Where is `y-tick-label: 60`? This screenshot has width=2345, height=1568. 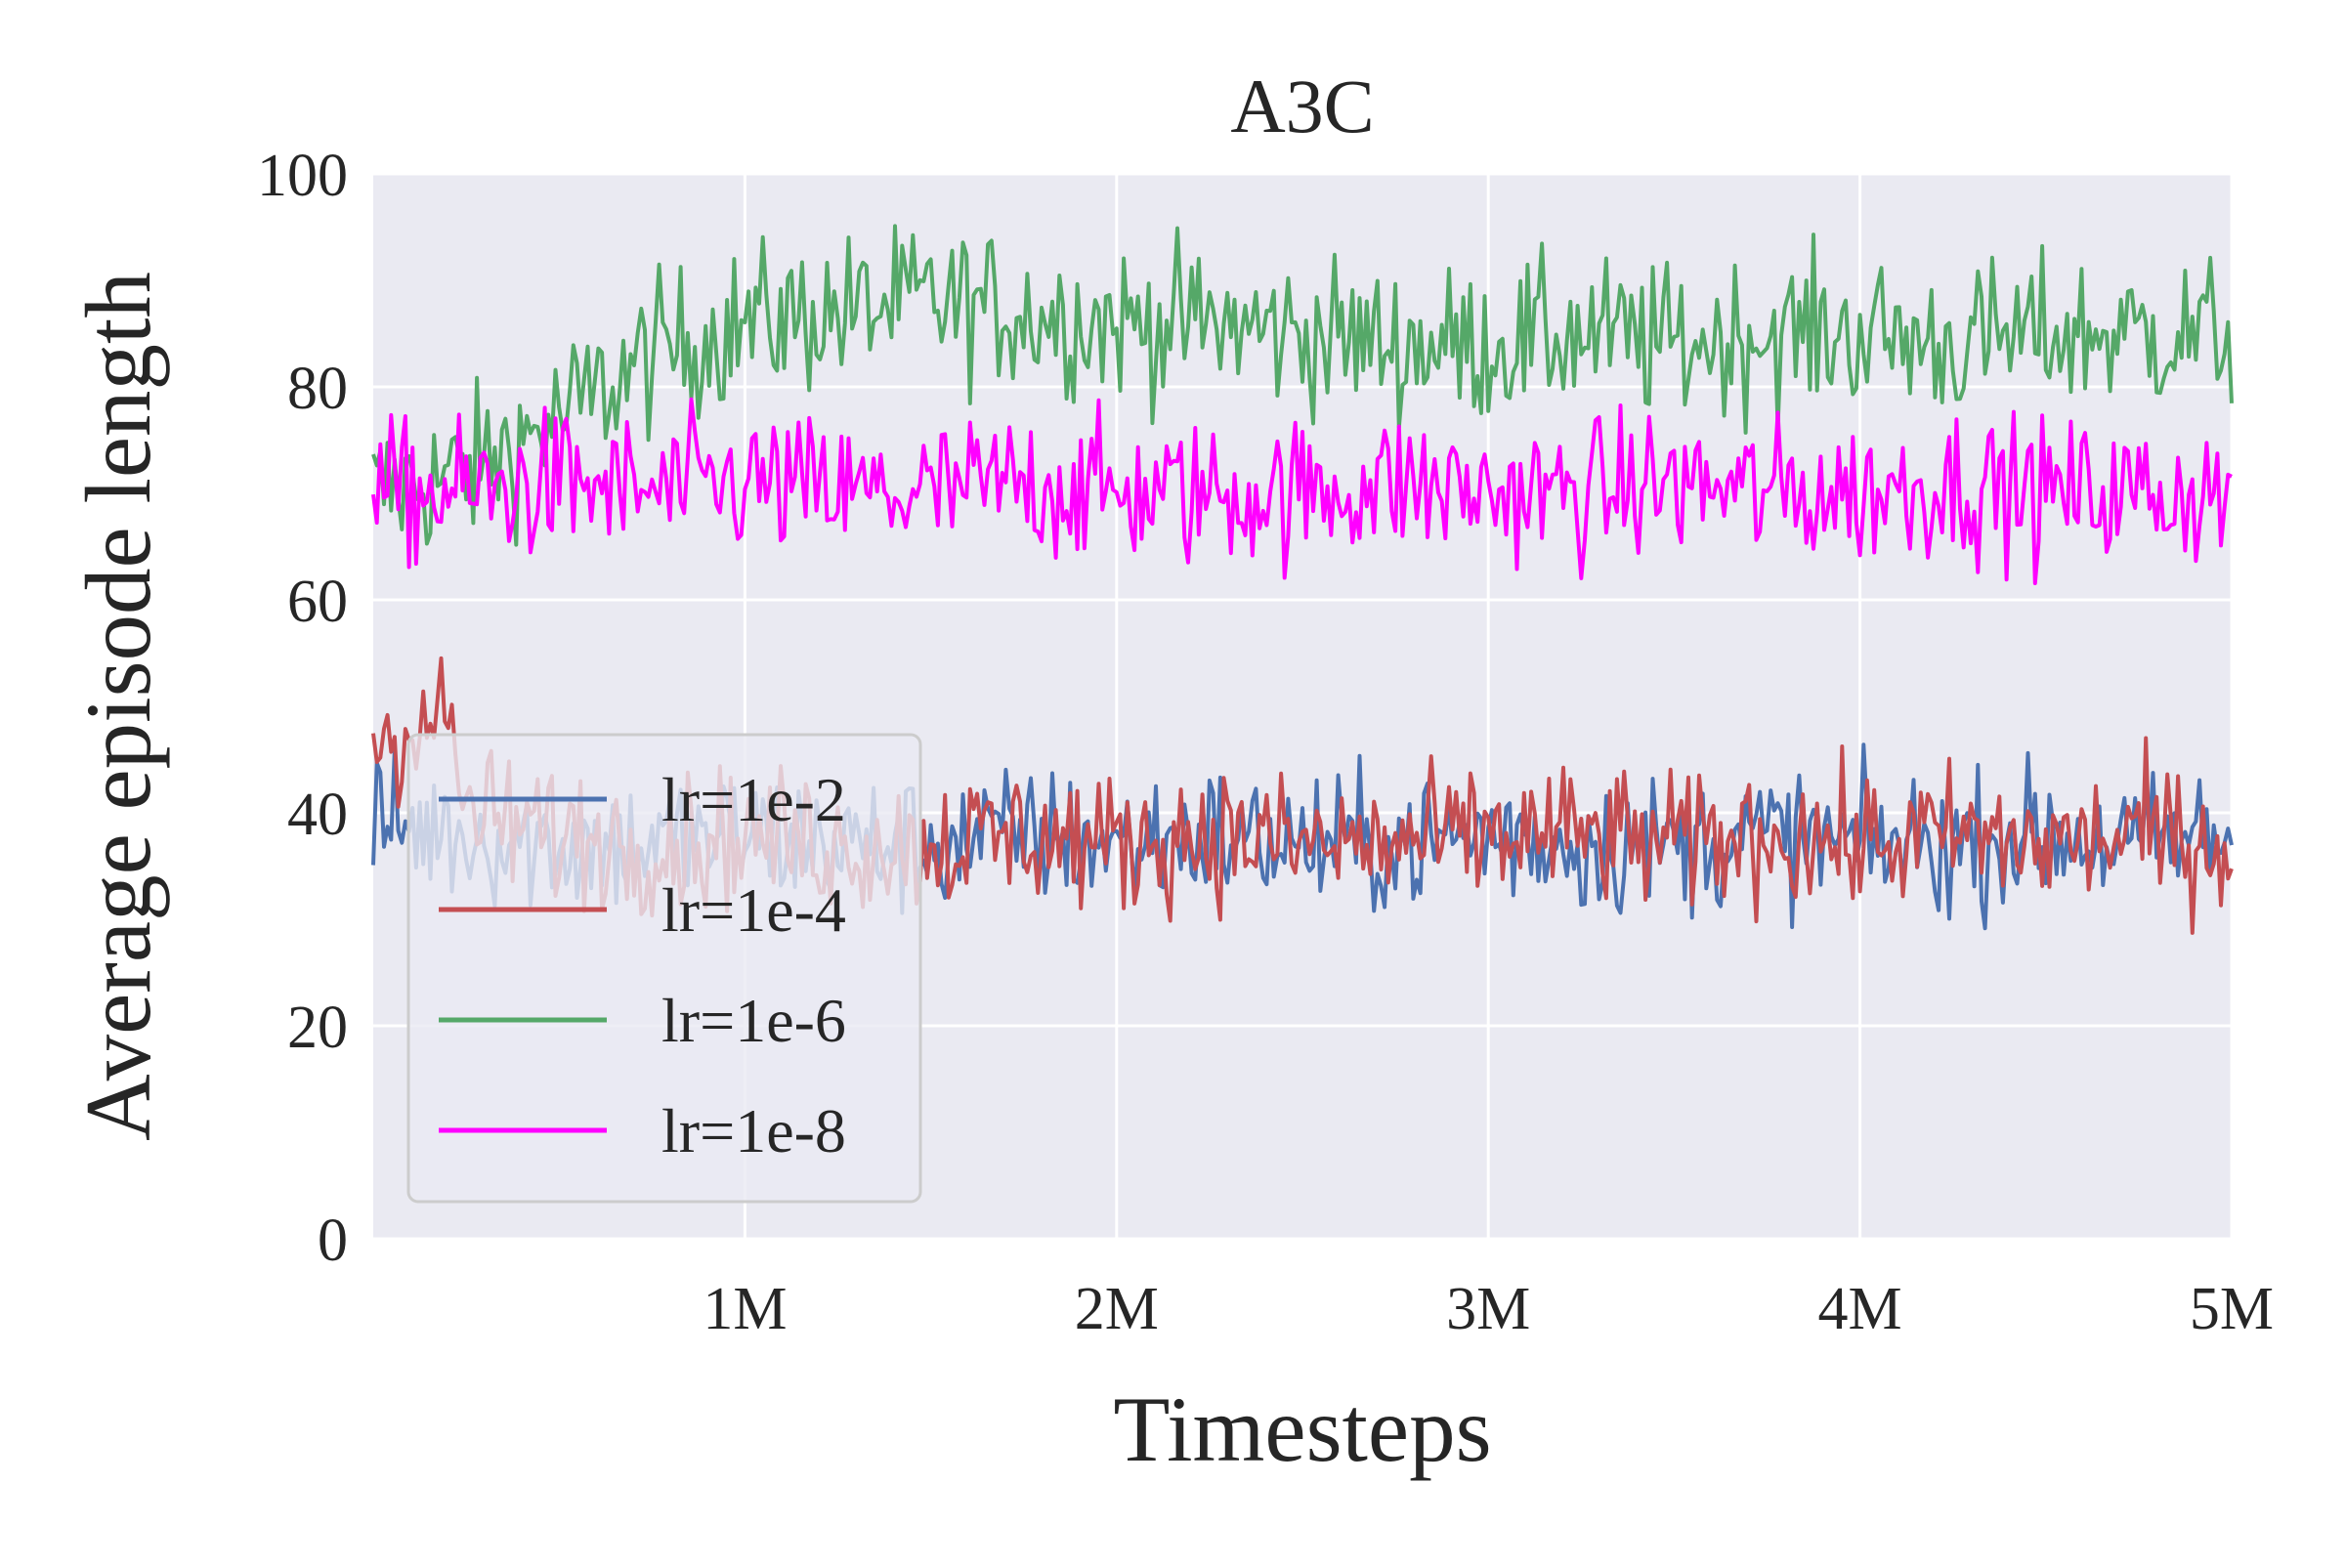
y-tick-label: 60 is located at coordinates (317, 602).